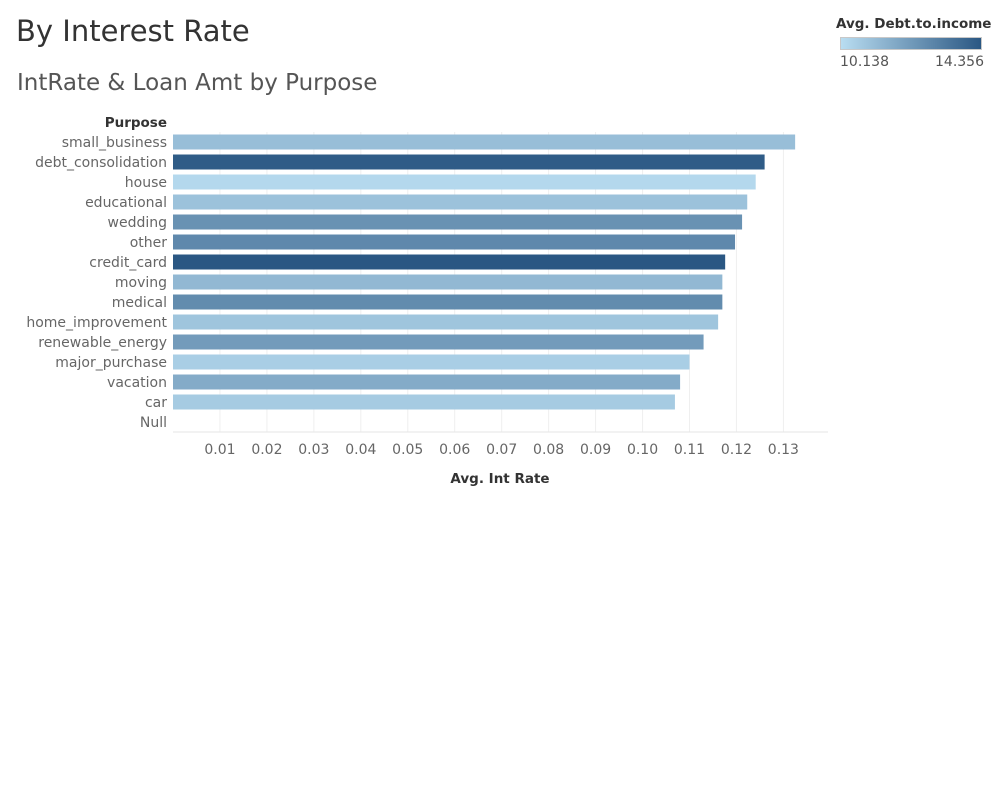  I want to click on row-label: wedding, so click(138, 223).